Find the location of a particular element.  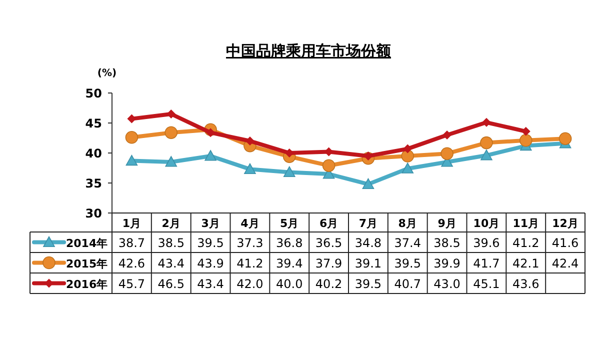

x-tick-label: 7月 is located at coordinates (368, 223).